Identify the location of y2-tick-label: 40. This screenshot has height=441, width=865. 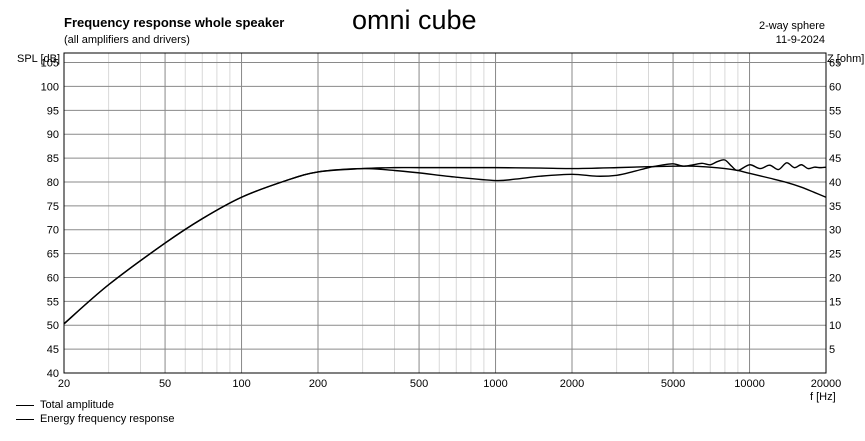
(835, 183).